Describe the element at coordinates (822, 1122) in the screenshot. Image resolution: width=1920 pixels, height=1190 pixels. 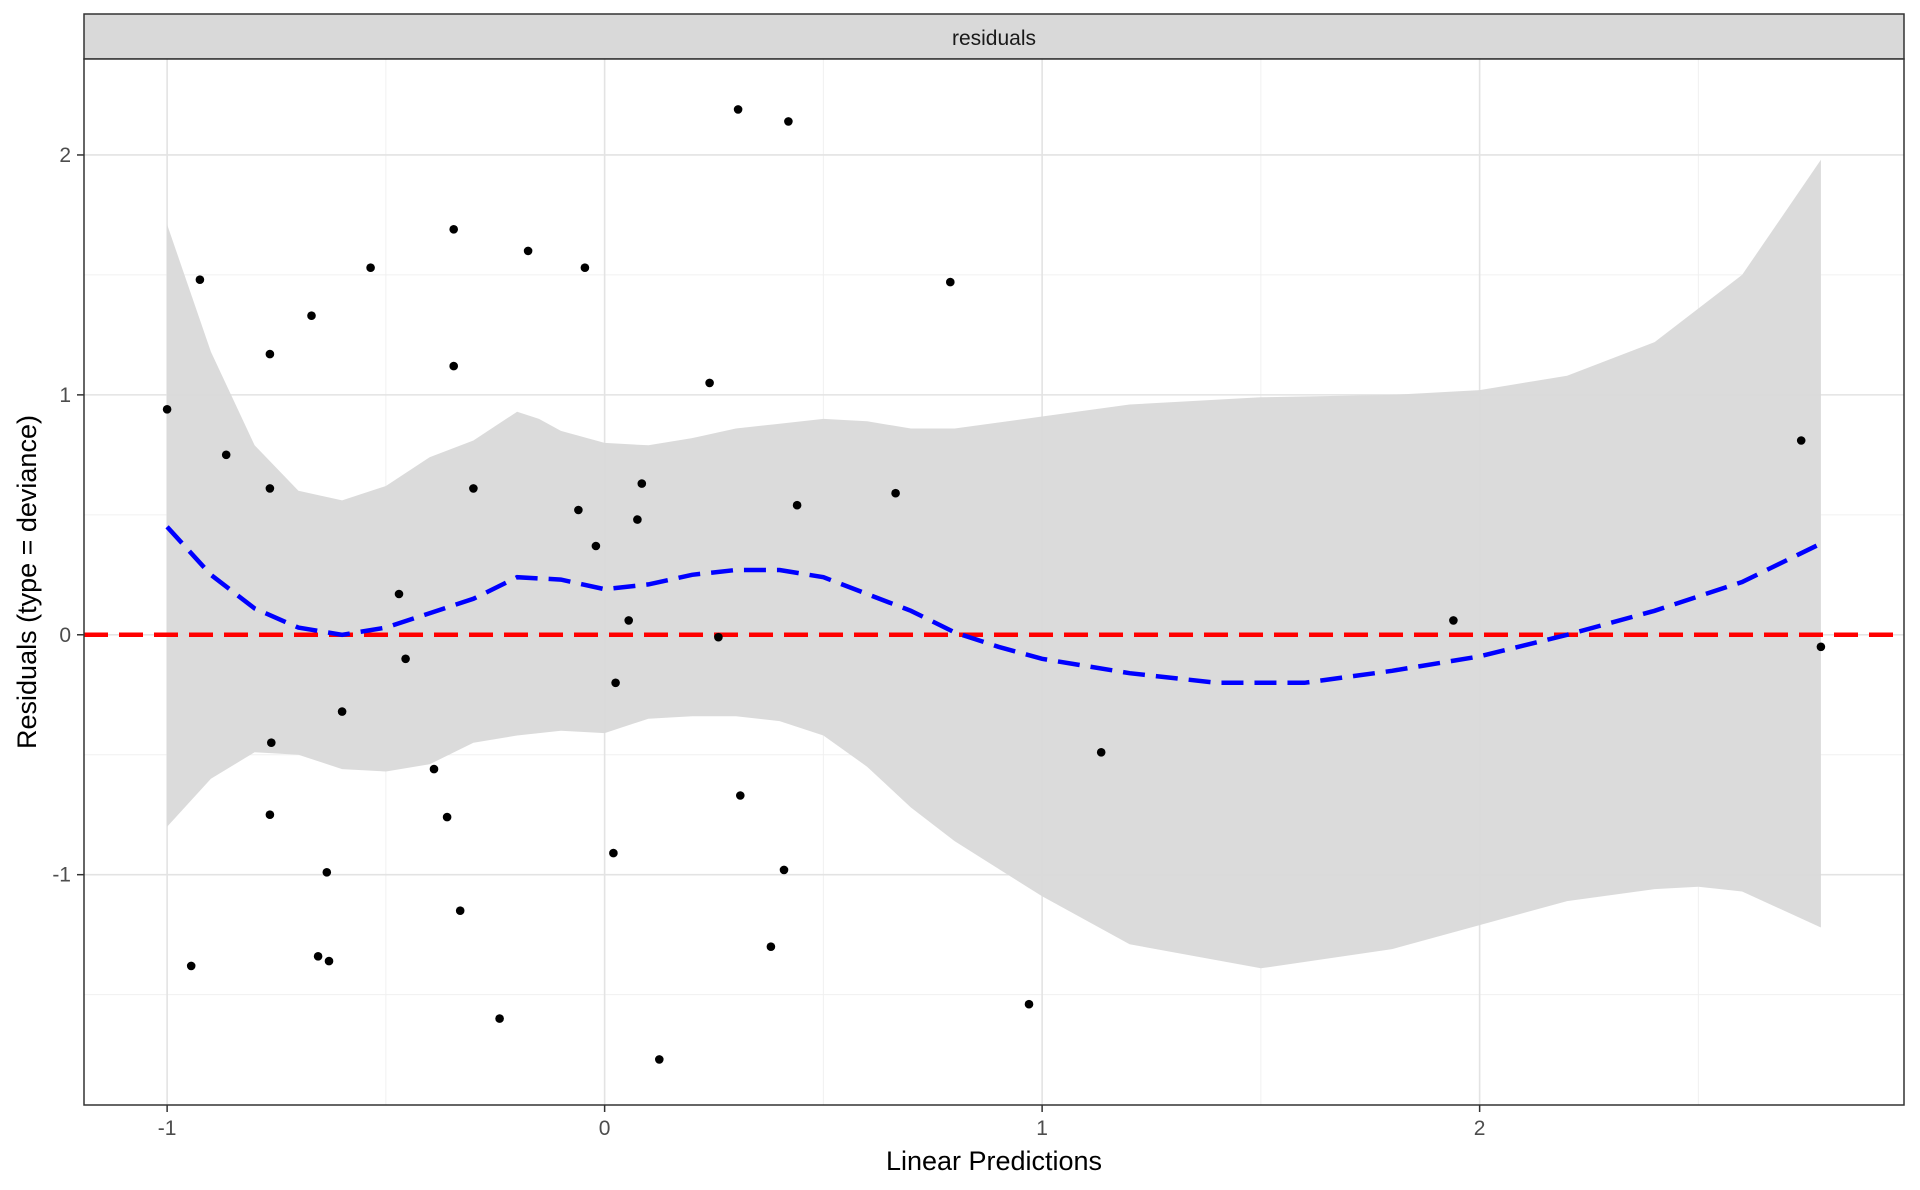
I see `x-axis-ticks: -1 0 1 2` at that location.